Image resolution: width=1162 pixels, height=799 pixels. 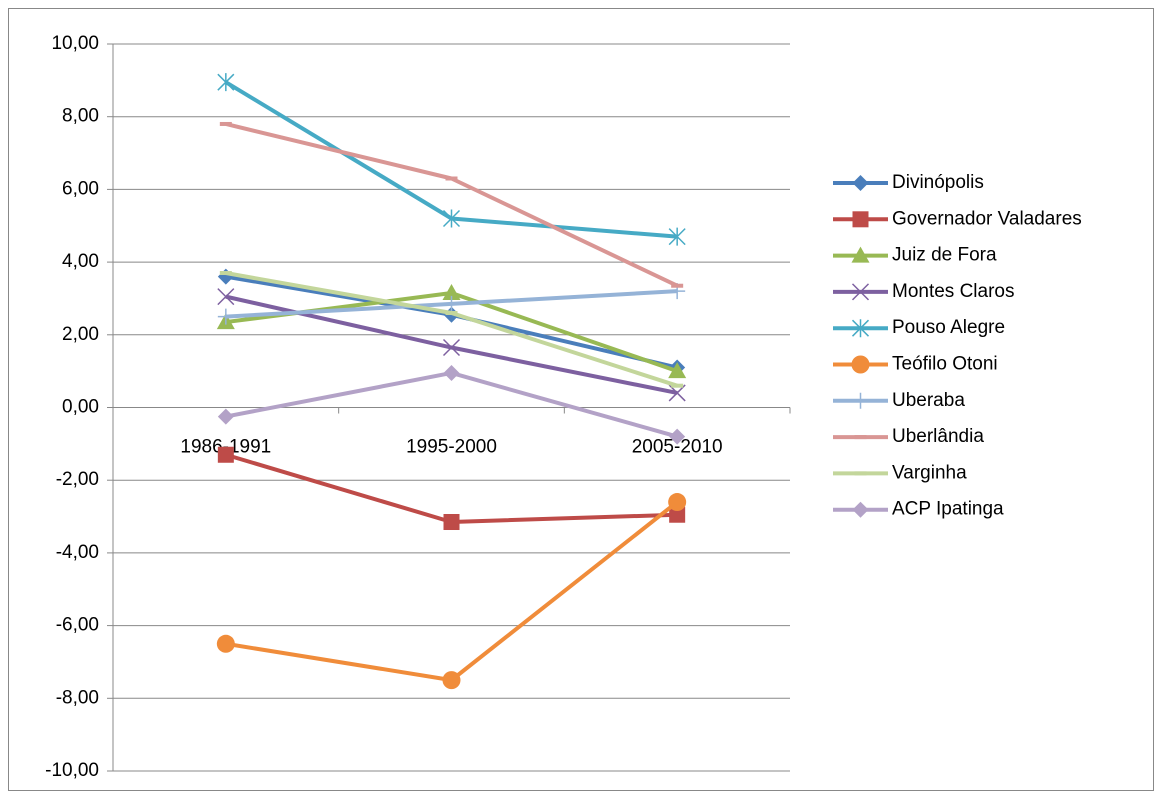 I want to click on legend-label: Governador Valadares, so click(x=987, y=218).